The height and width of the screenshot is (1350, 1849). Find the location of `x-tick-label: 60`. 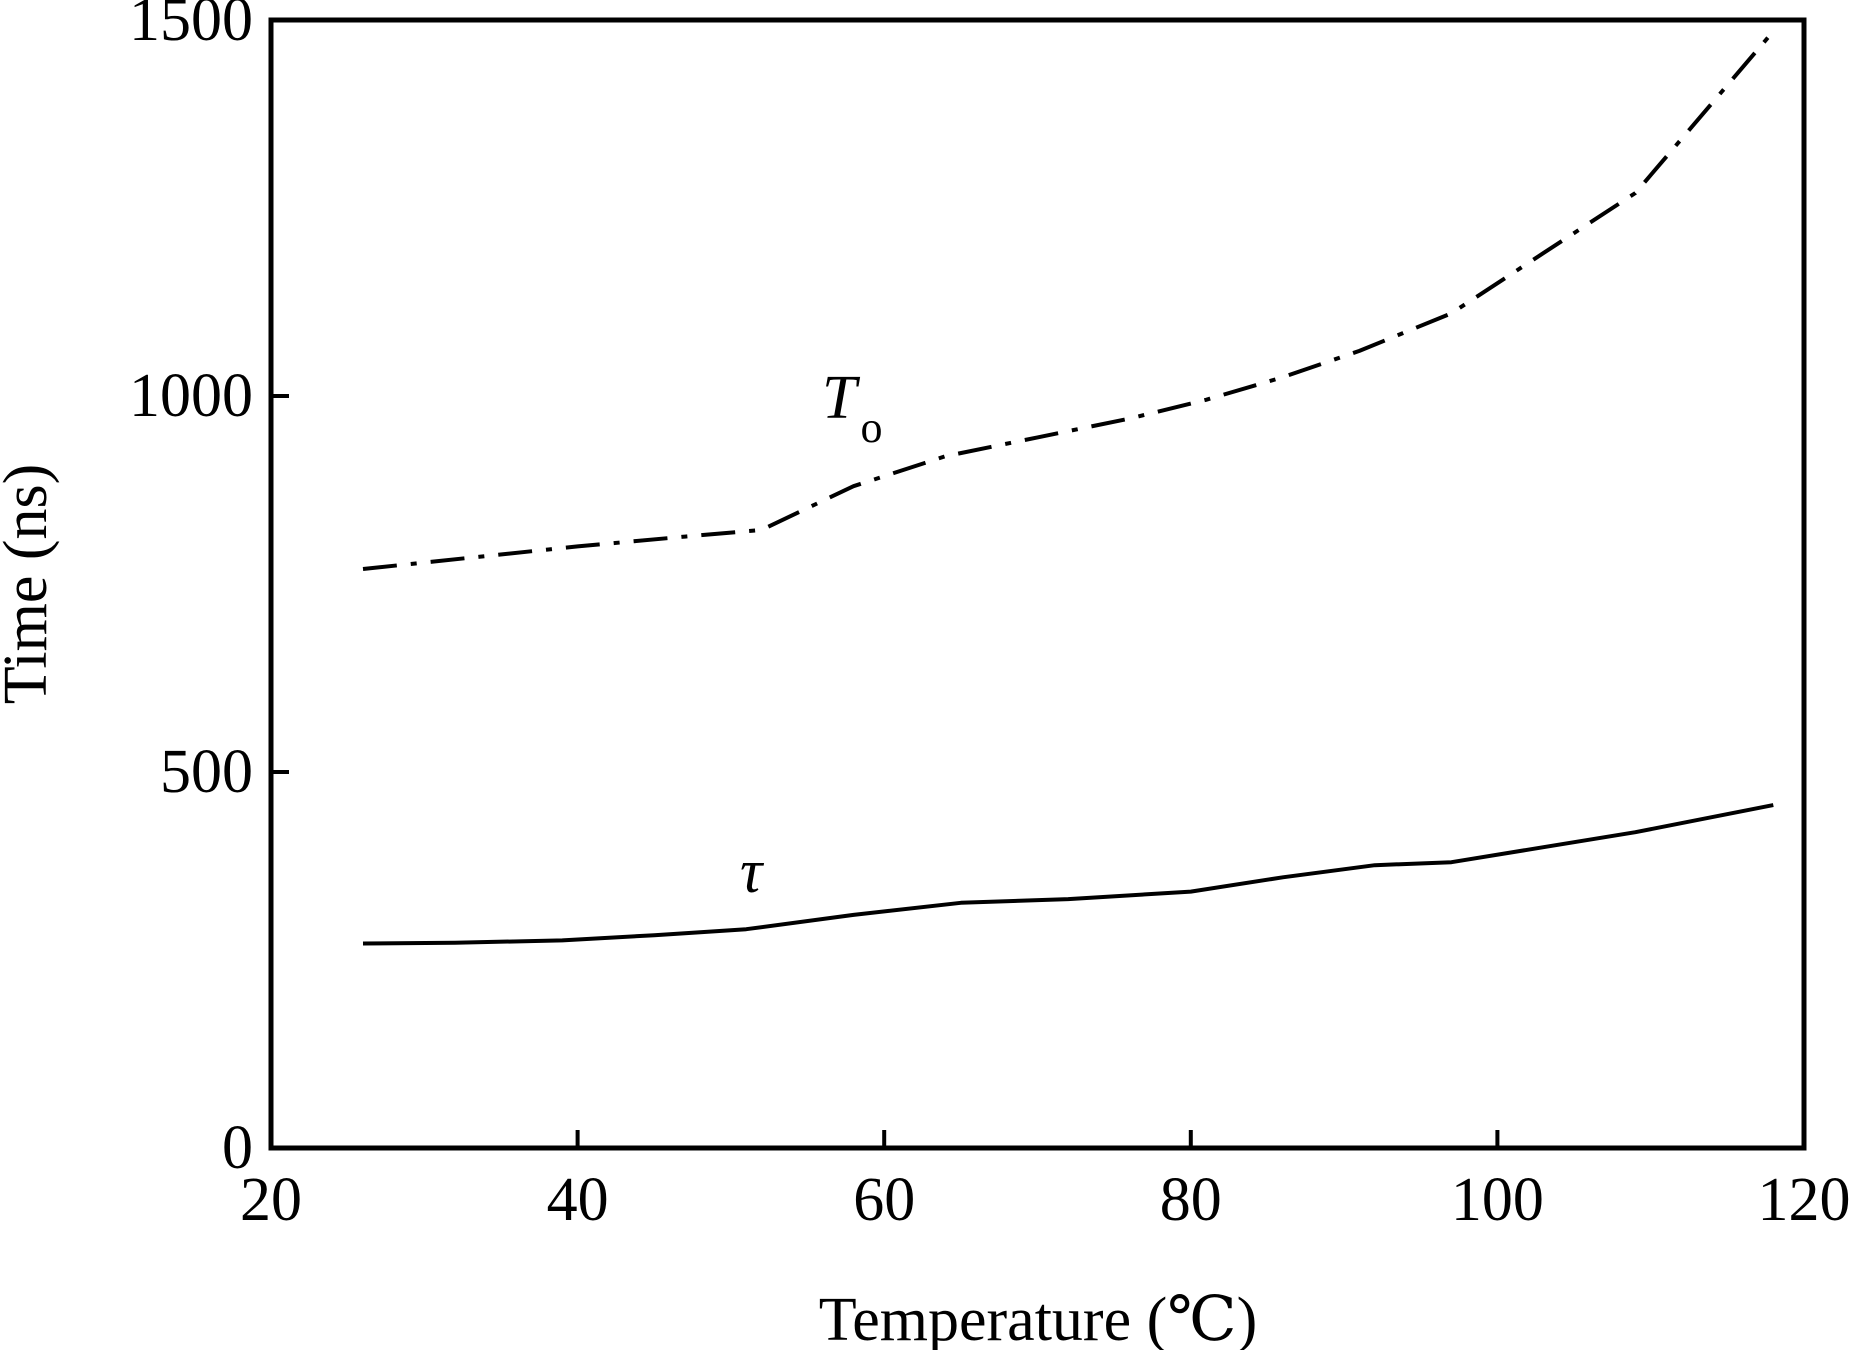

x-tick-label: 60 is located at coordinates (884, 1200).